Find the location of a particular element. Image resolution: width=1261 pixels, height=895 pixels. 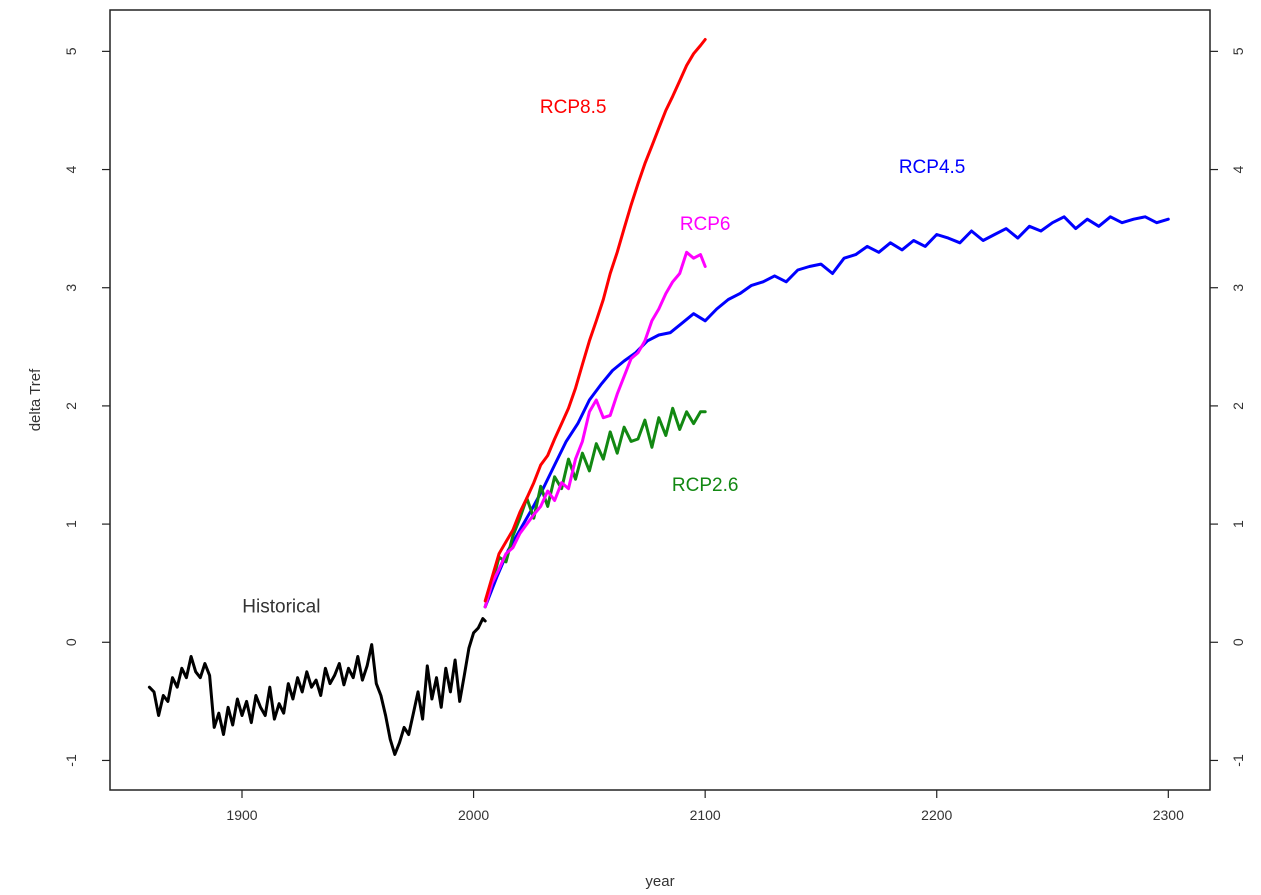

y-tick-label-right: 0 is located at coordinates (1238, 642).